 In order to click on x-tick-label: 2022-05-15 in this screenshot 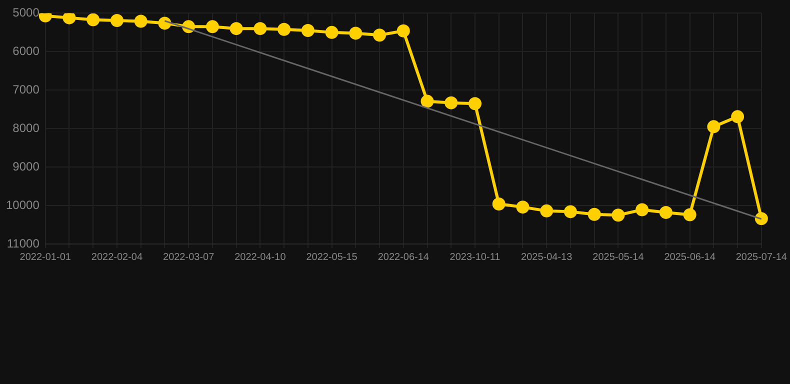, I will do `click(332, 257)`.